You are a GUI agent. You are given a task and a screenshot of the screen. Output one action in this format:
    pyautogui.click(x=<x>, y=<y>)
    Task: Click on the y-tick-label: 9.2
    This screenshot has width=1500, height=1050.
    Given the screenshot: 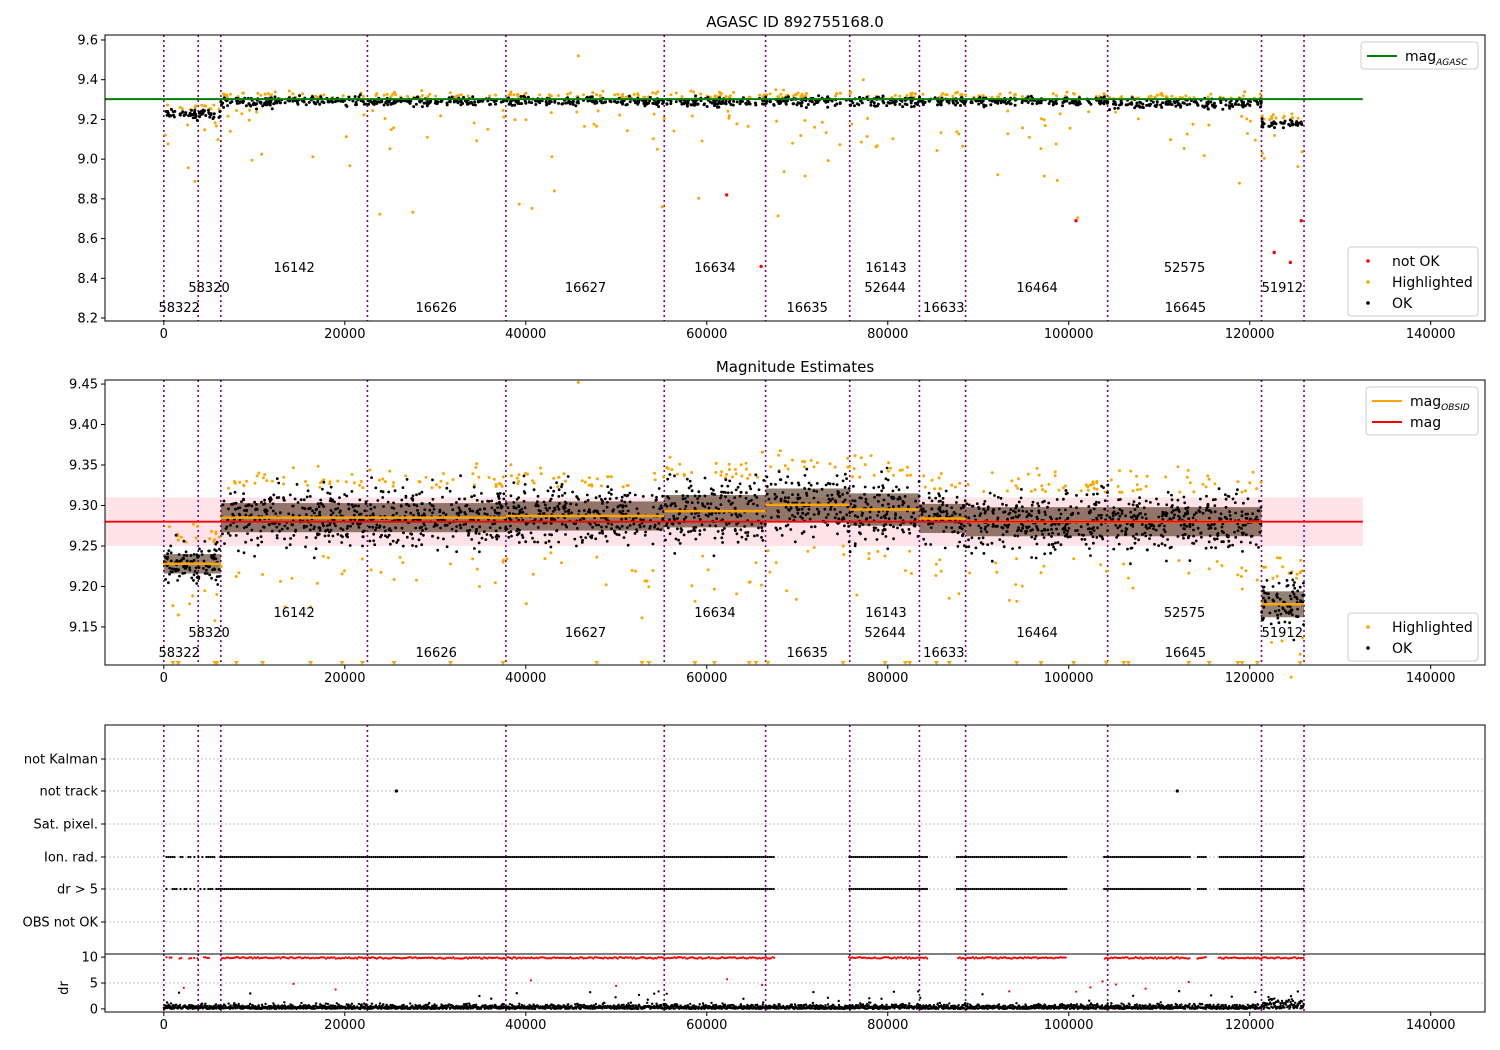 What is the action you would take?
    pyautogui.click(x=87, y=120)
    